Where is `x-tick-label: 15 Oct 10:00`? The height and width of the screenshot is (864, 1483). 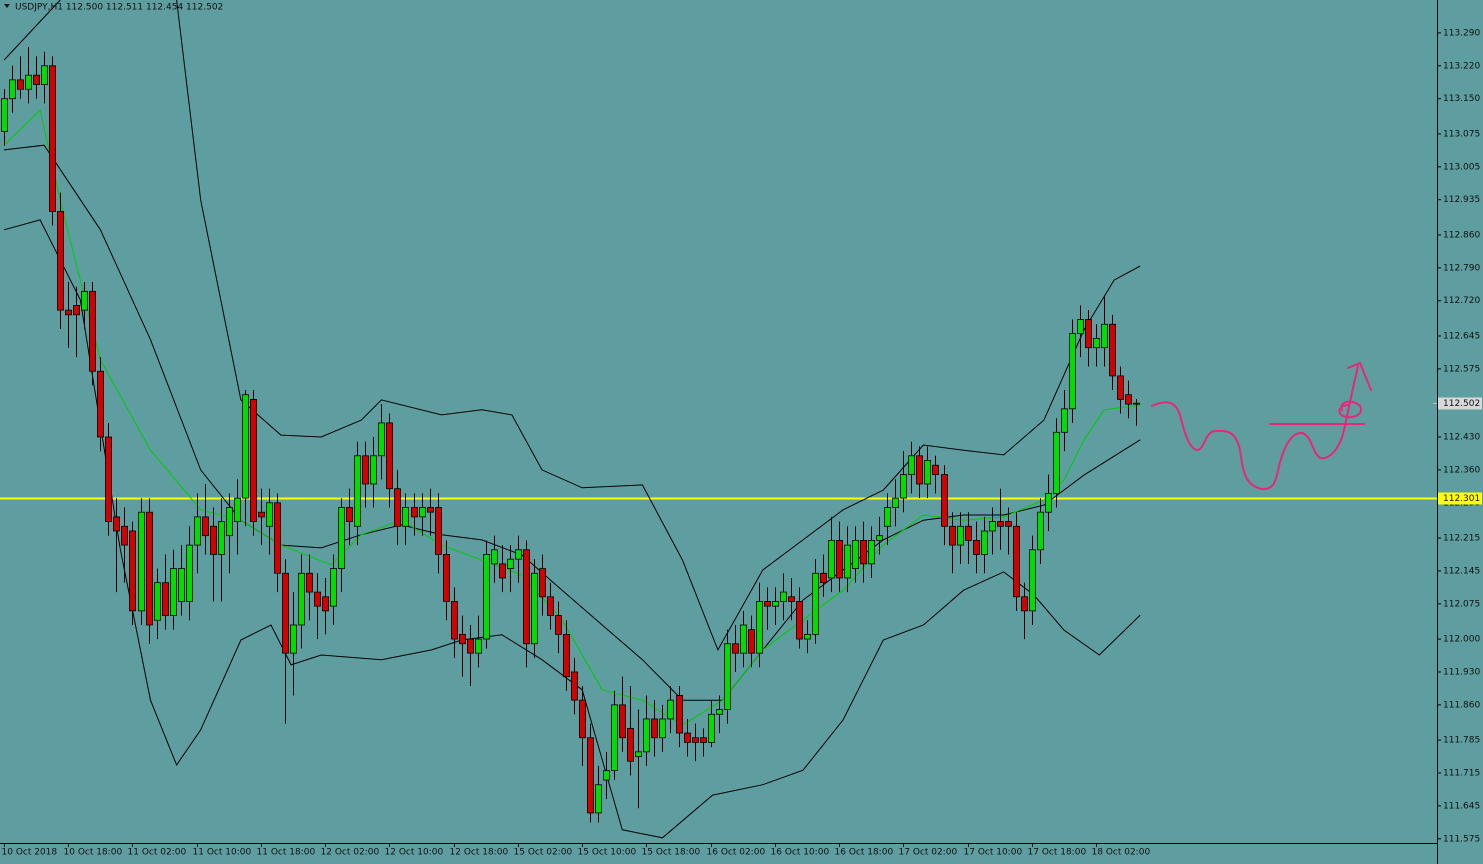 x-tick-label: 15 Oct 10:00 is located at coordinates (607, 853).